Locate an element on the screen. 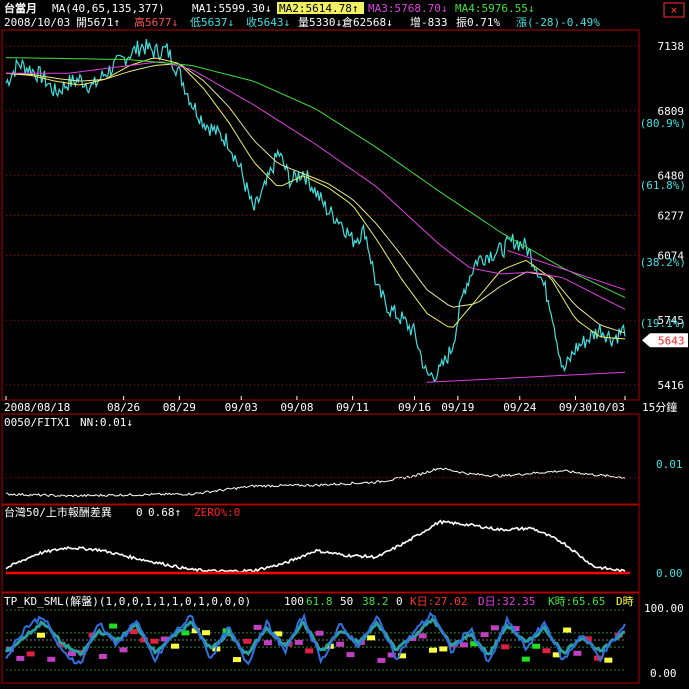 This screenshot has height=689, width=689. indicator2-line is located at coordinates (315, 546).